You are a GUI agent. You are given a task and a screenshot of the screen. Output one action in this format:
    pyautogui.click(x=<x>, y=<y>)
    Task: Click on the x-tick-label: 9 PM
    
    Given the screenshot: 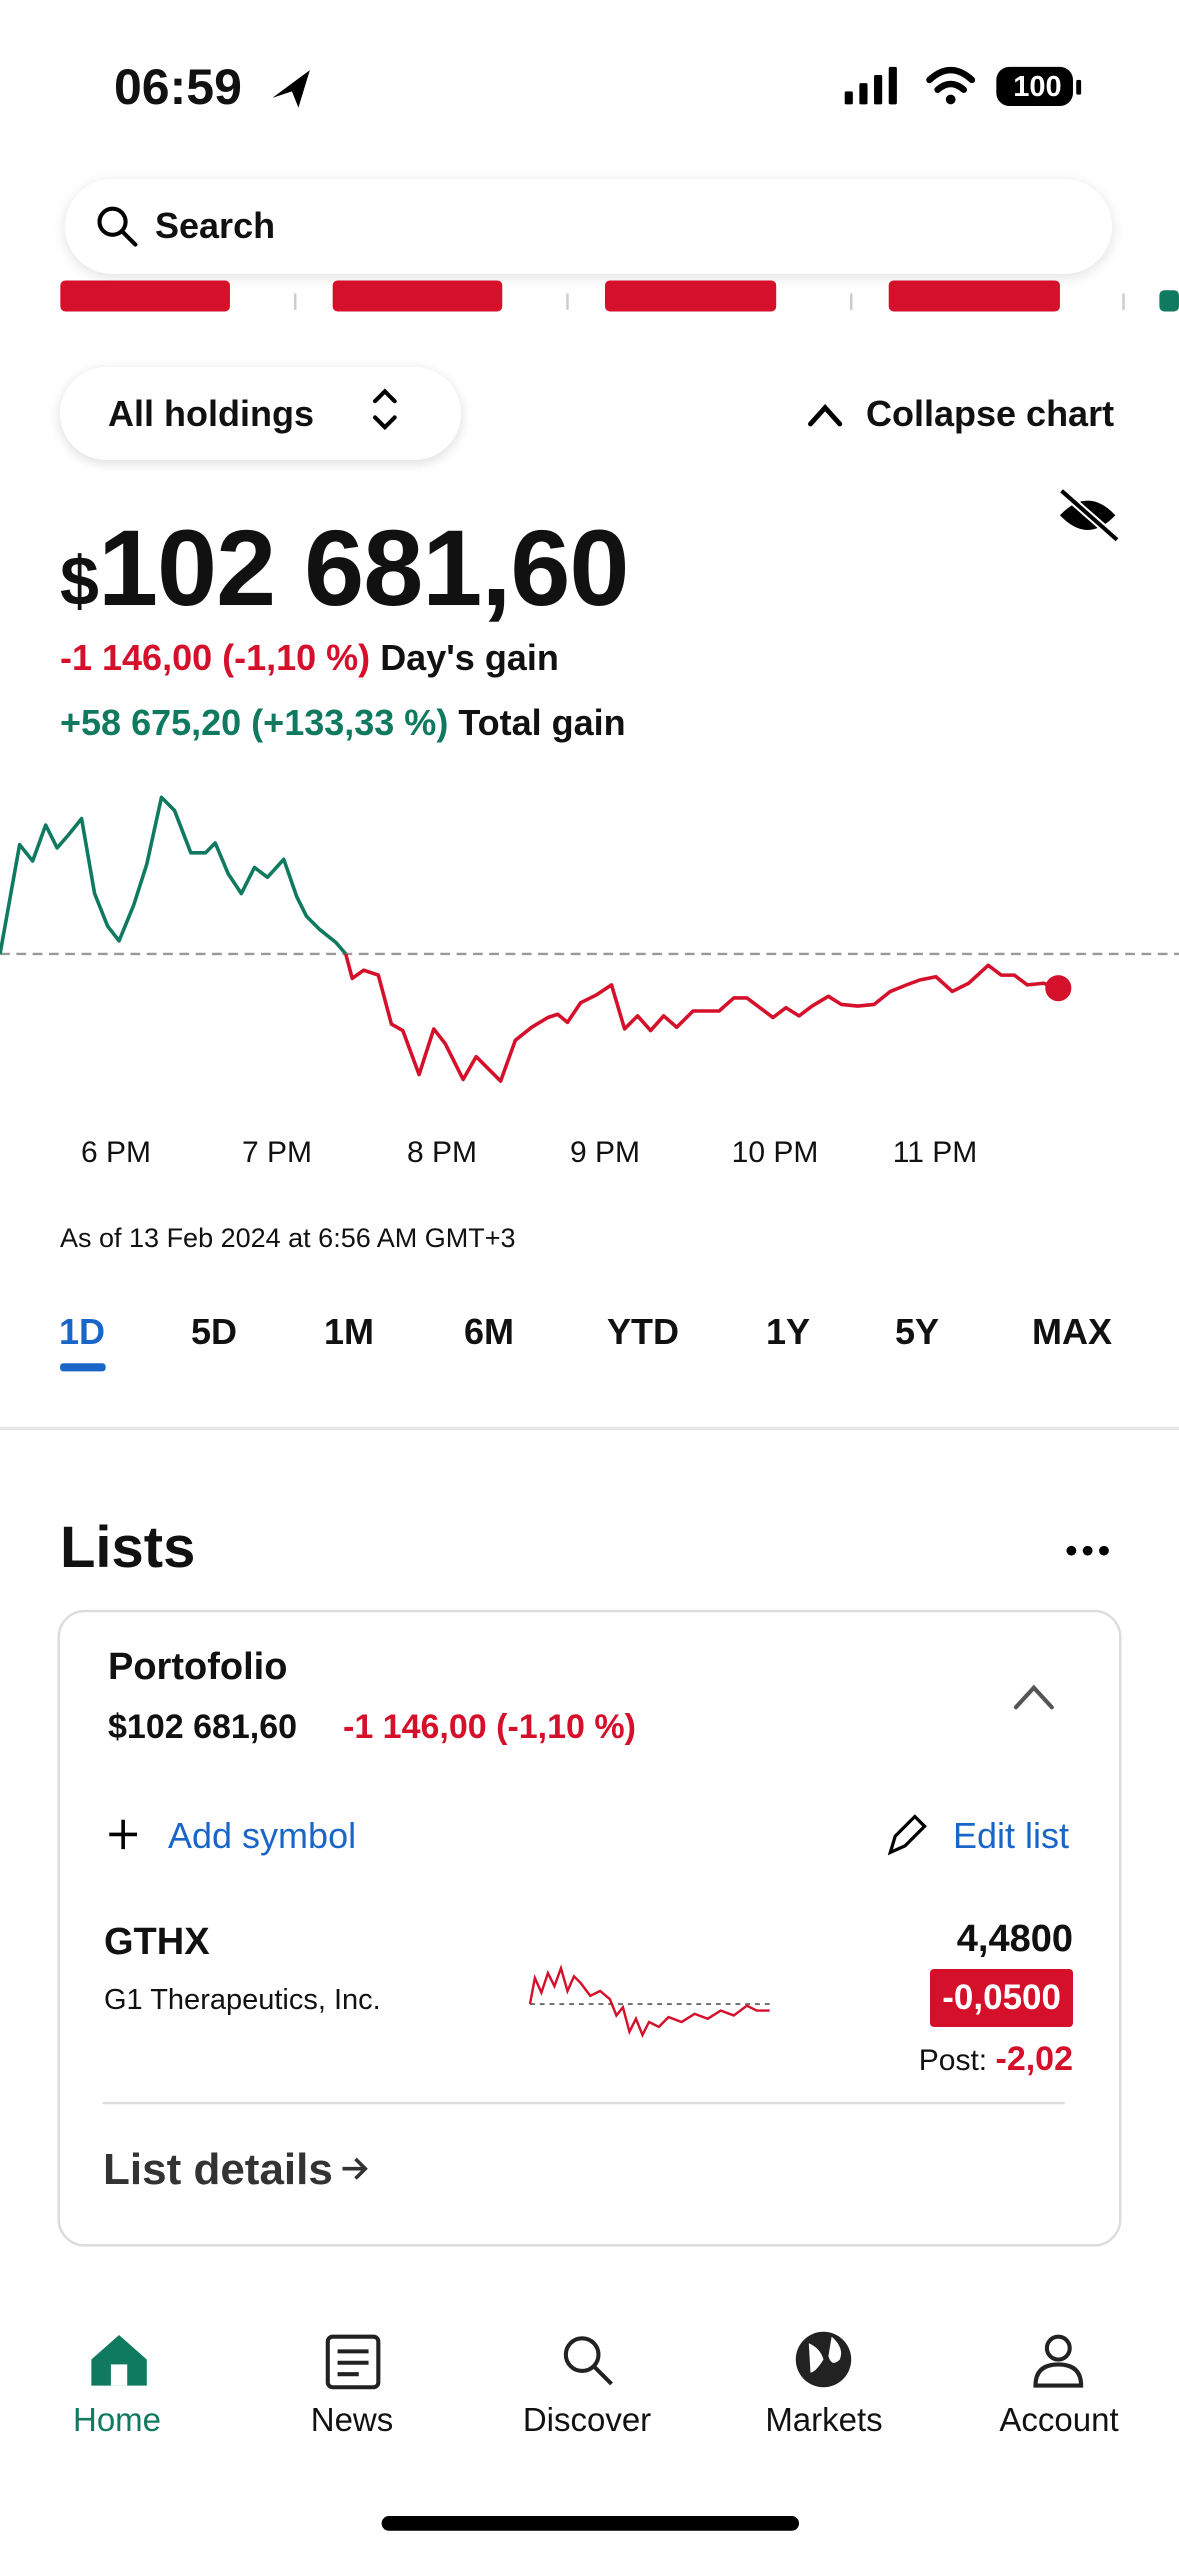 What is the action you would take?
    pyautogui.click(x=605, y=1152)
    